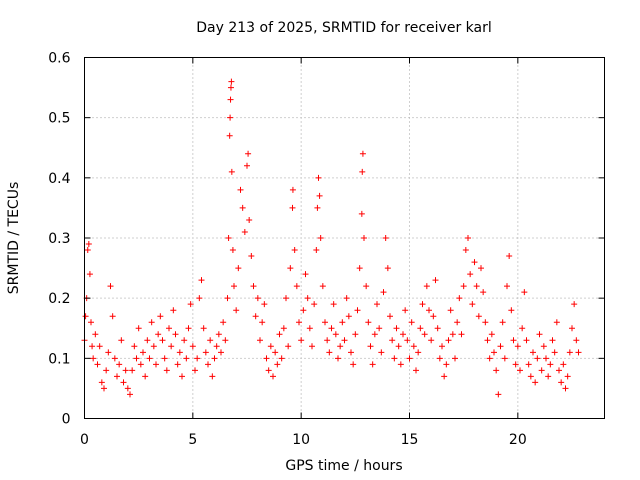 The image size is (640, 480). What do you see at coordinates (59, 59) in the screenshot?
I see `y-tick-label: 0.6` at bounding box center [59, 59].